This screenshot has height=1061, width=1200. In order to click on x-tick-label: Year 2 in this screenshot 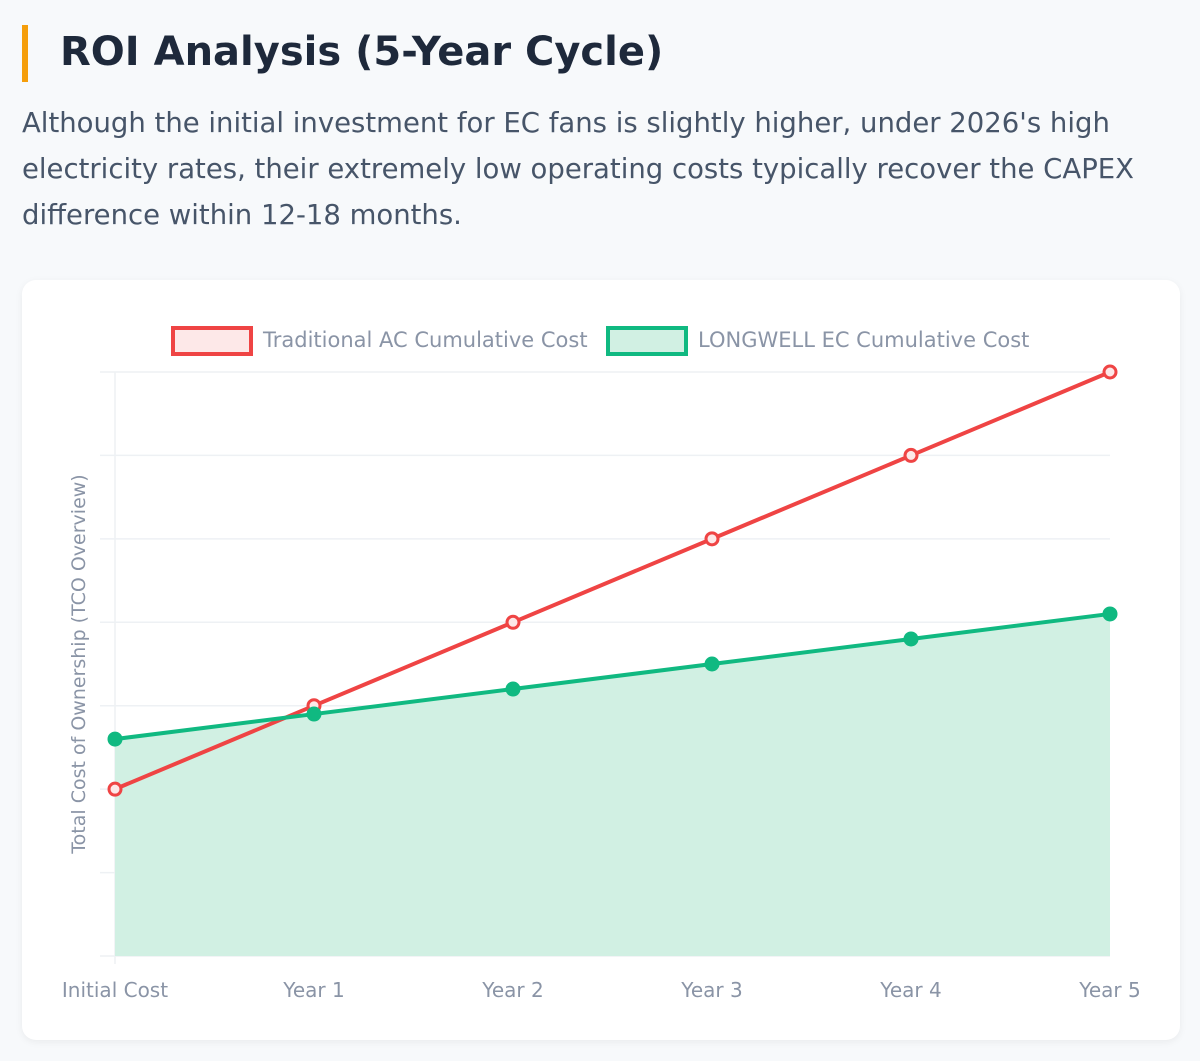, I will do `click(512, 990)`.